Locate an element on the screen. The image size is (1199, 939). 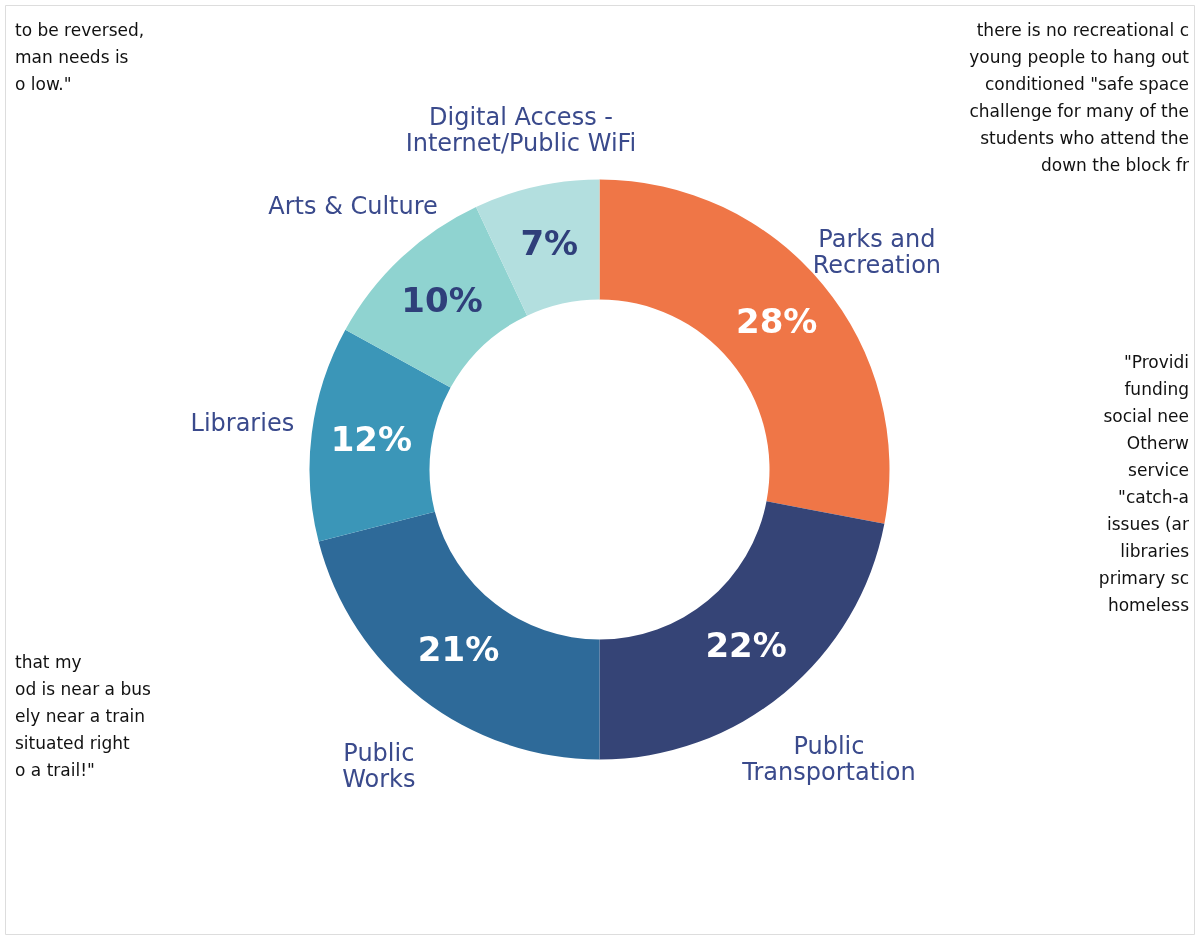
data-label: 10% is located at coordinates (442, 299).